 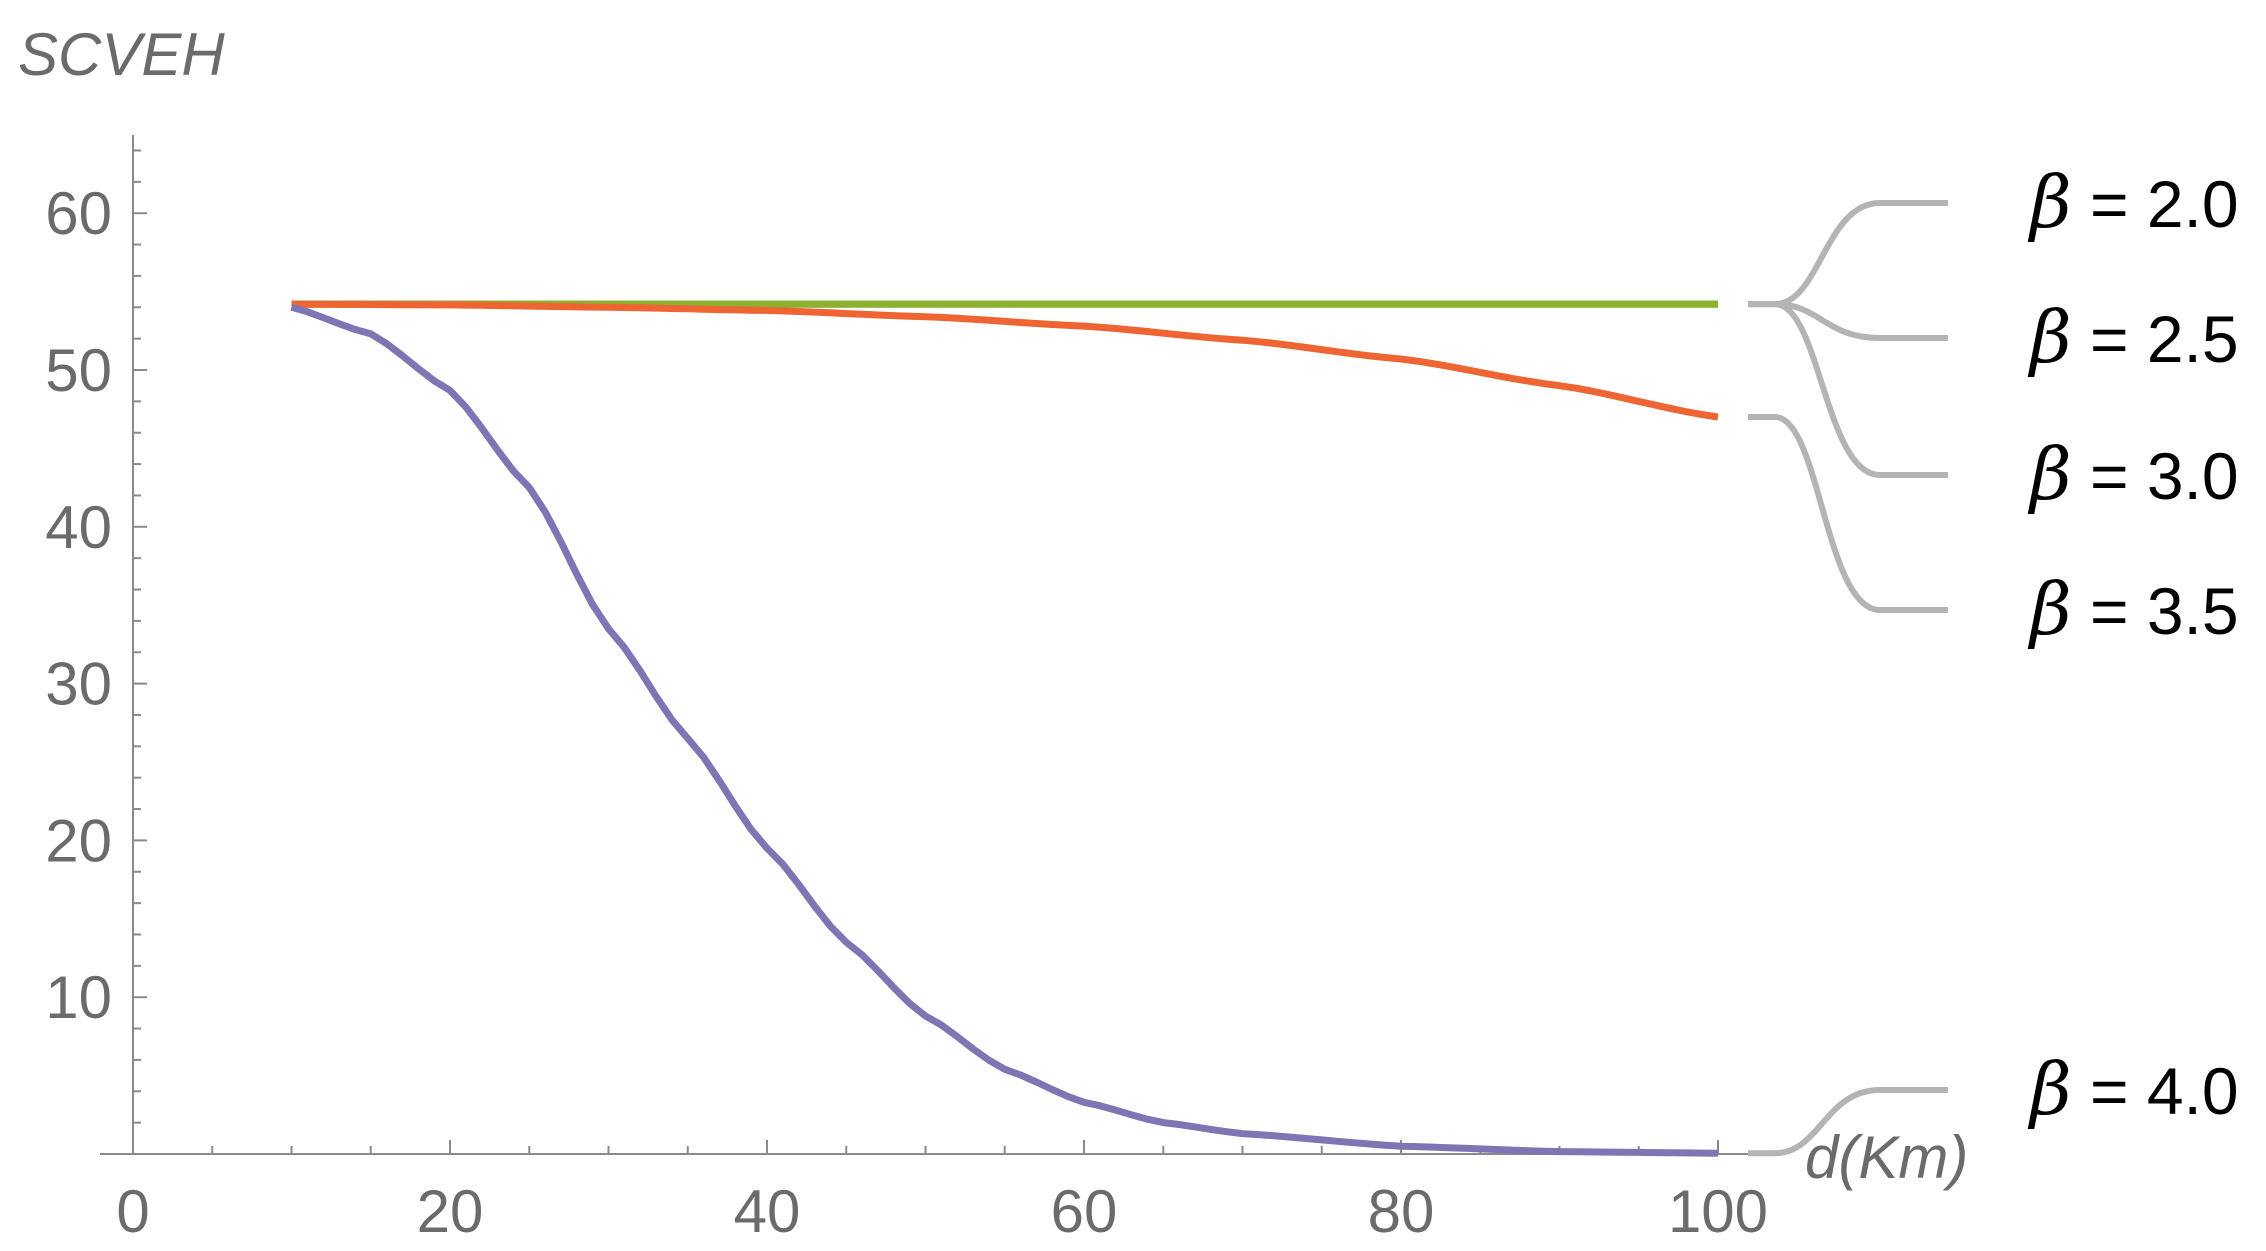 I want to click on x-tick-label: 40, so click(x=767, y=1211).